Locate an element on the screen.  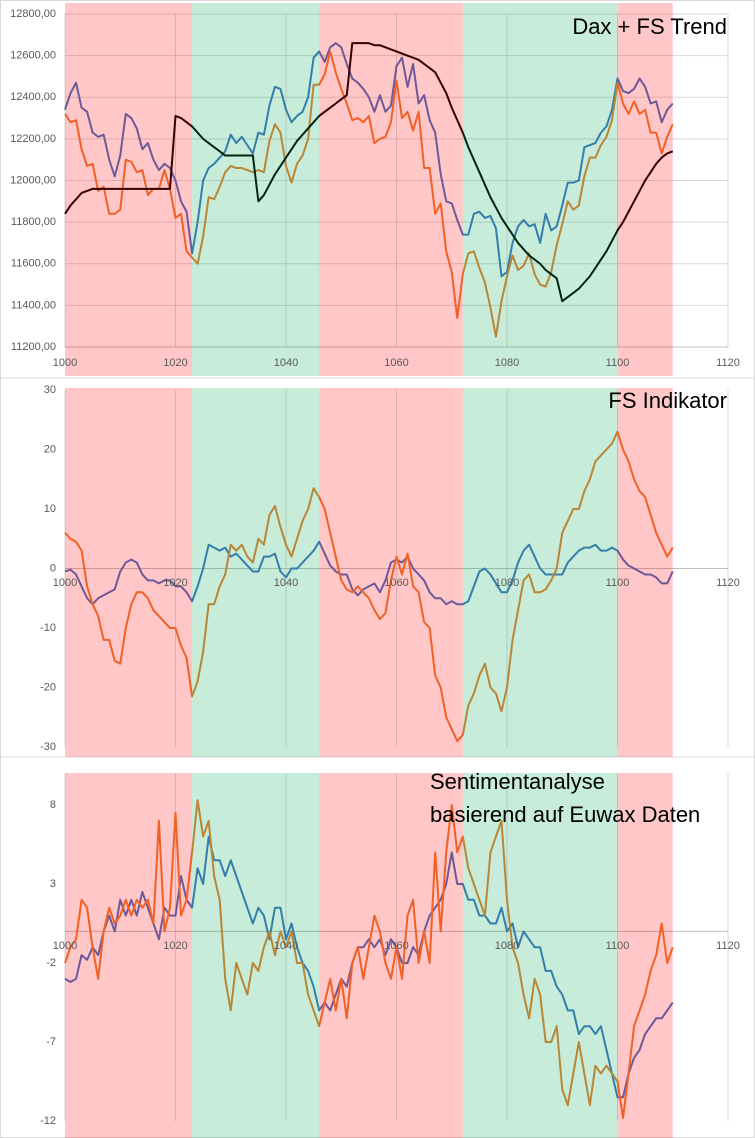
y-tick-label: 12000,00 is located at coordinates (33, 180).